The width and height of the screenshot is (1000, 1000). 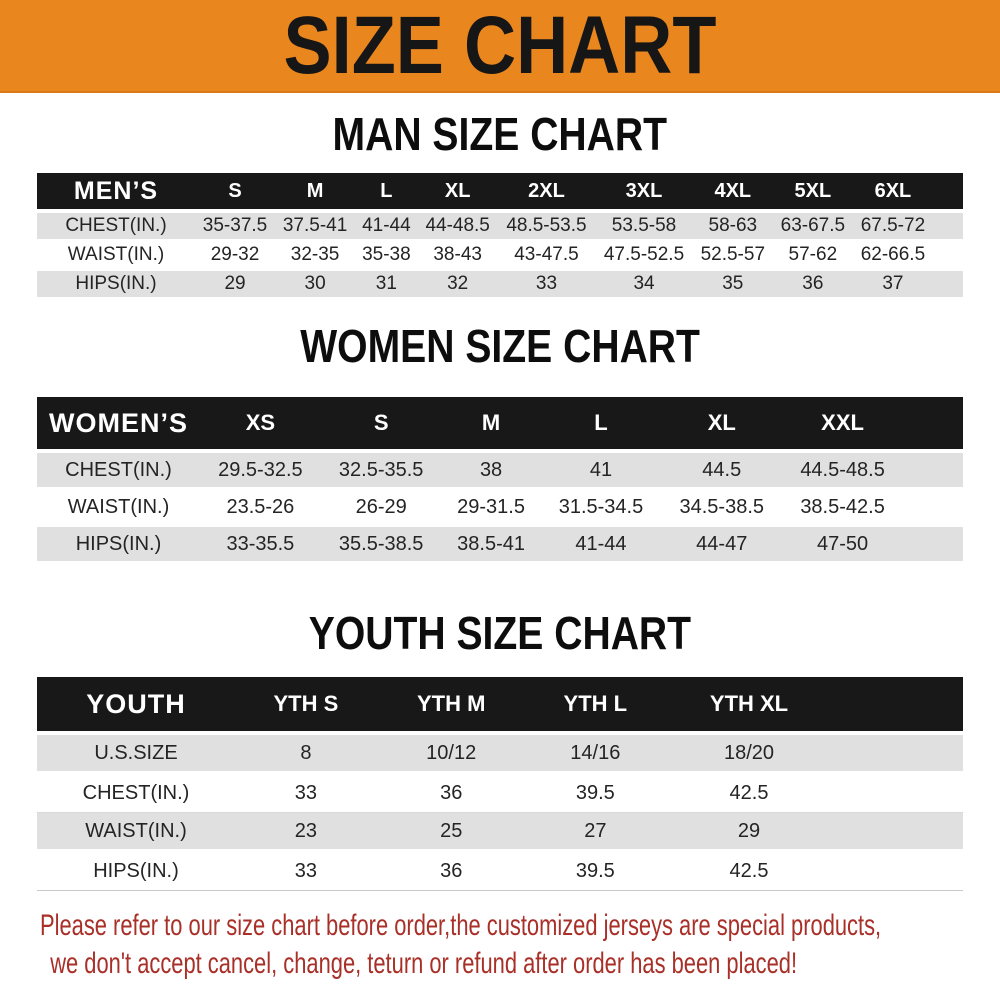 I want to click on size-value-cell: 32, so click(x=457, y=285).